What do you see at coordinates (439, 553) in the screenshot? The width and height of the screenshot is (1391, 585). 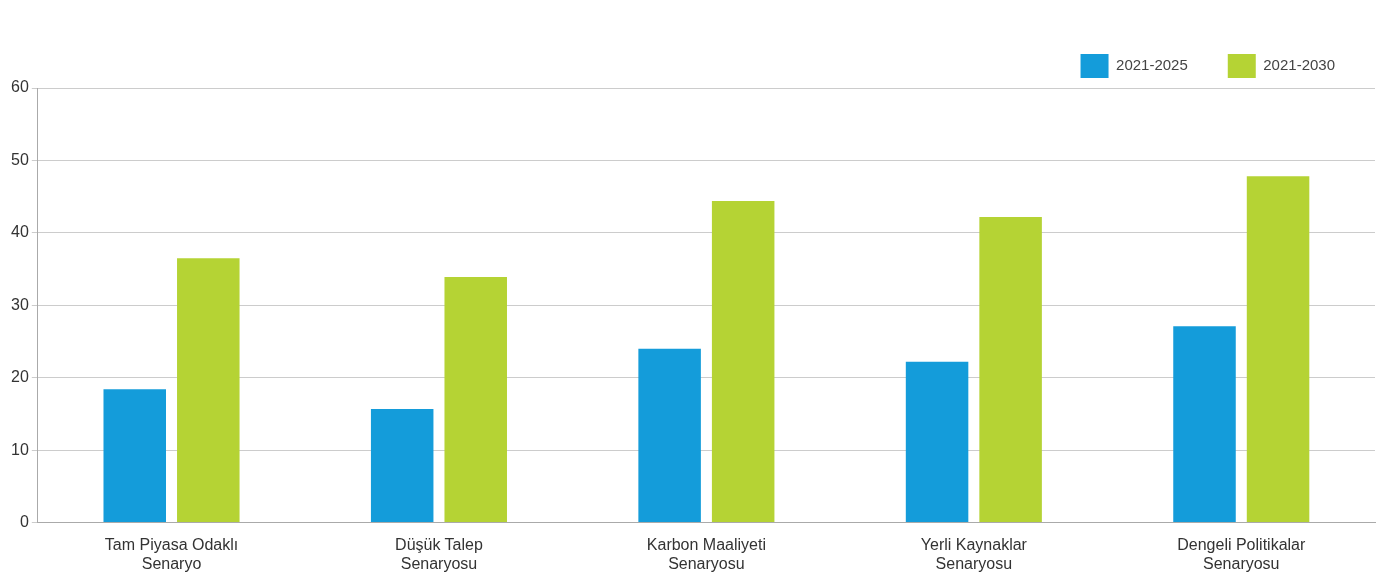 I see `x-tick-label: Düşük Talep Senaryosu` at bounding box center [439, 553].